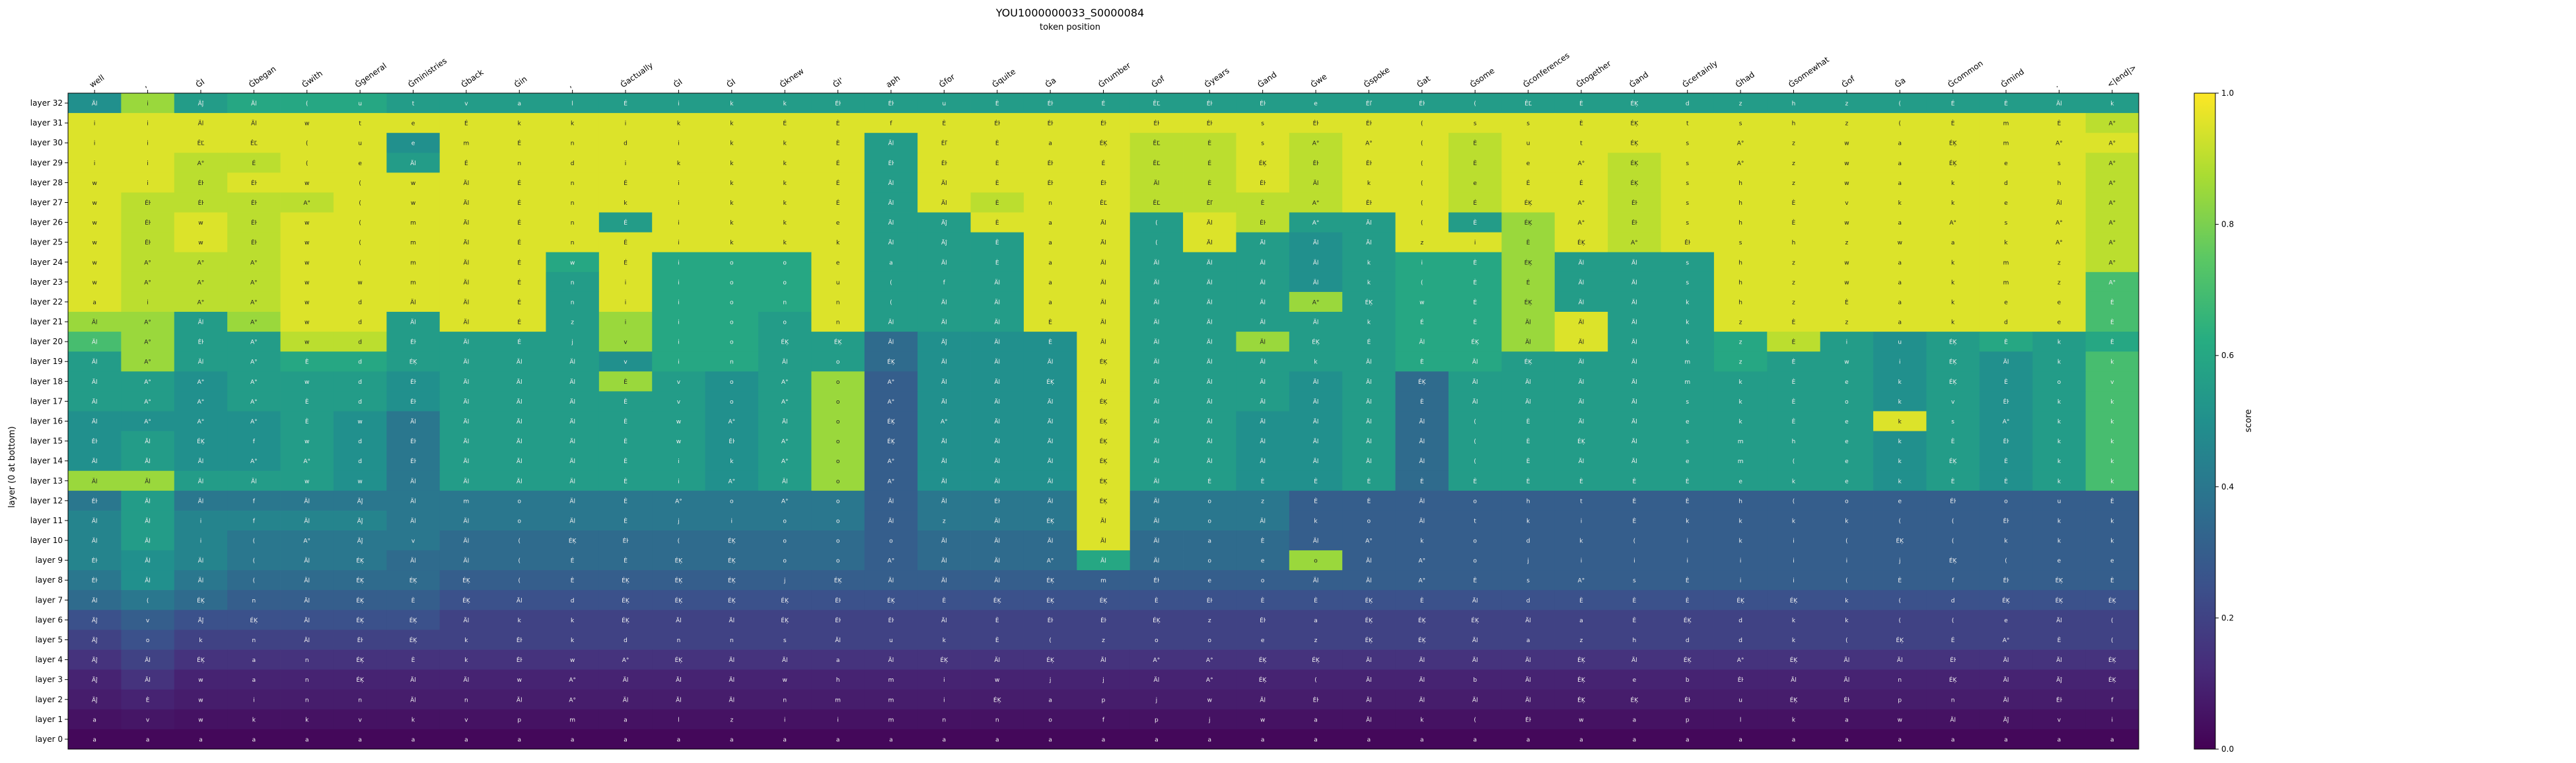  Describe the element at coordinates (1900, 243) in the screenshot. I see `cell-label: w` at that location.